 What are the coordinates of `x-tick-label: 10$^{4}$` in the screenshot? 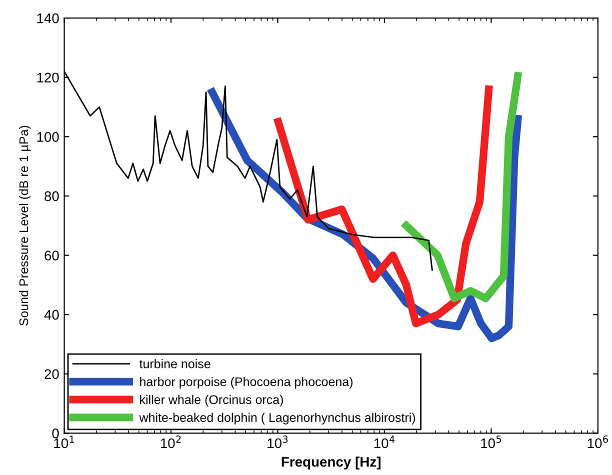 It's located at (384, 442).